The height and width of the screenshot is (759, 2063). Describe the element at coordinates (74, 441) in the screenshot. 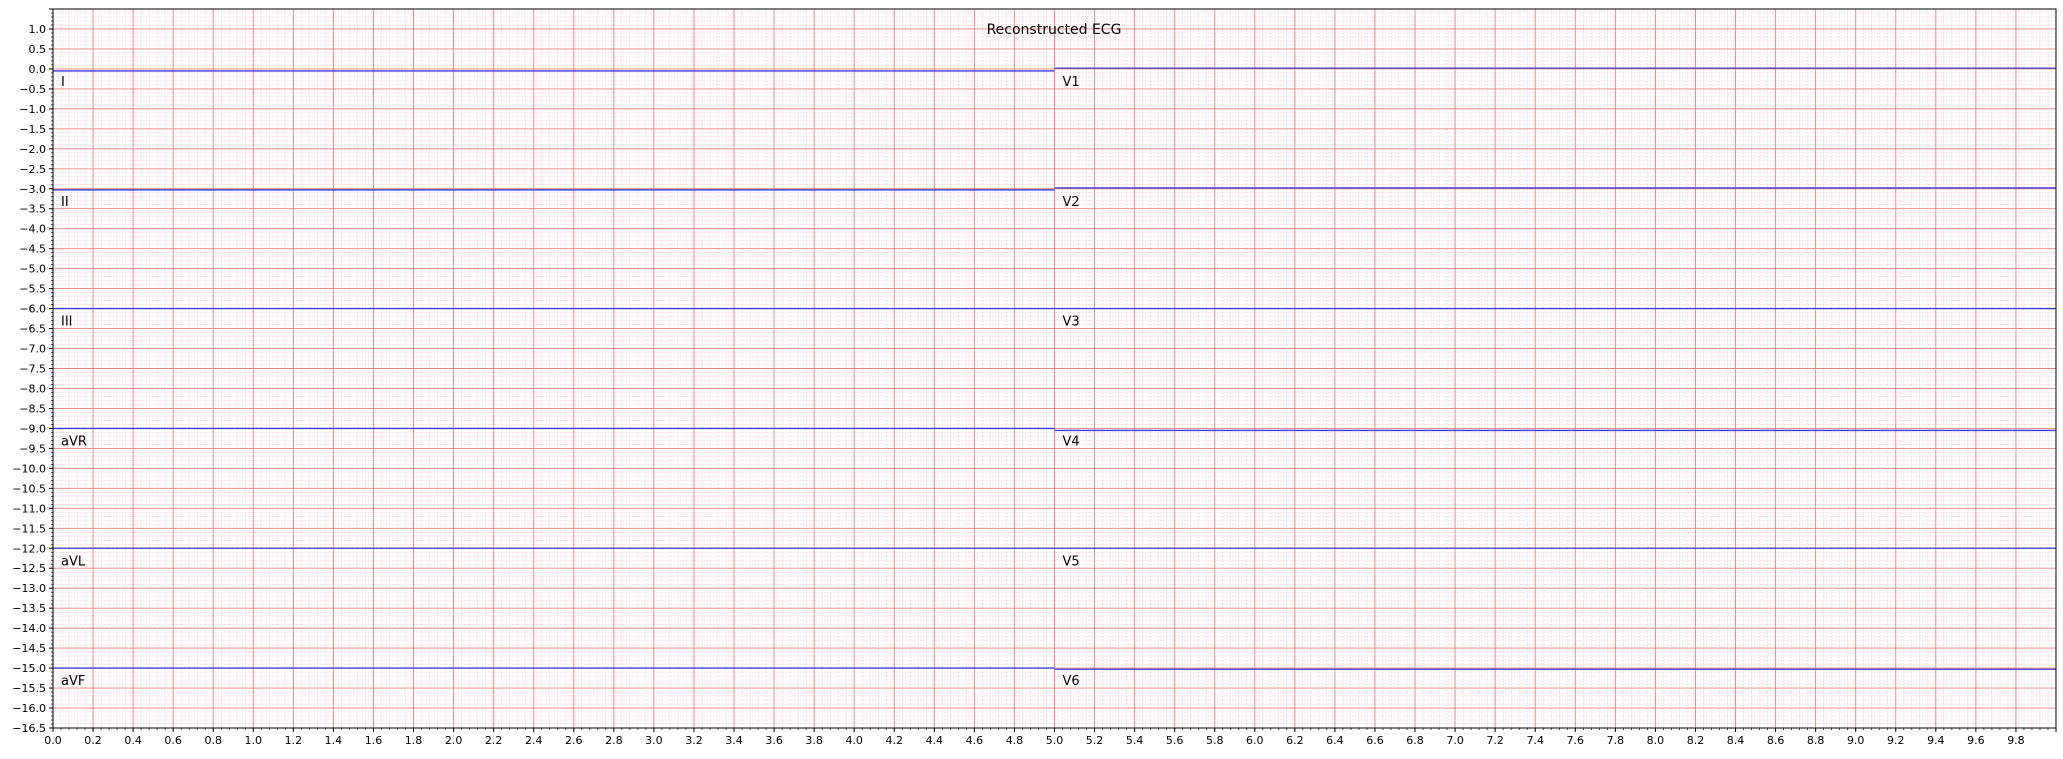

I see `lead-label-aVR: aVR` at that location.